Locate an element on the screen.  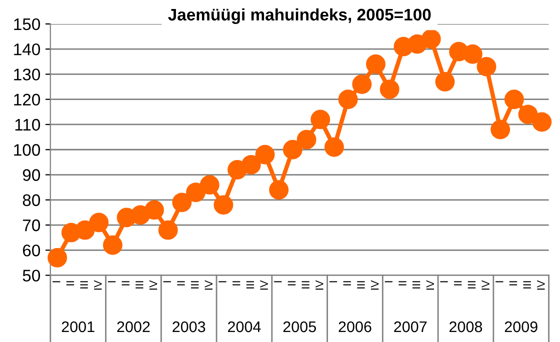
text: 2006 is located at coordinates (355, 326).